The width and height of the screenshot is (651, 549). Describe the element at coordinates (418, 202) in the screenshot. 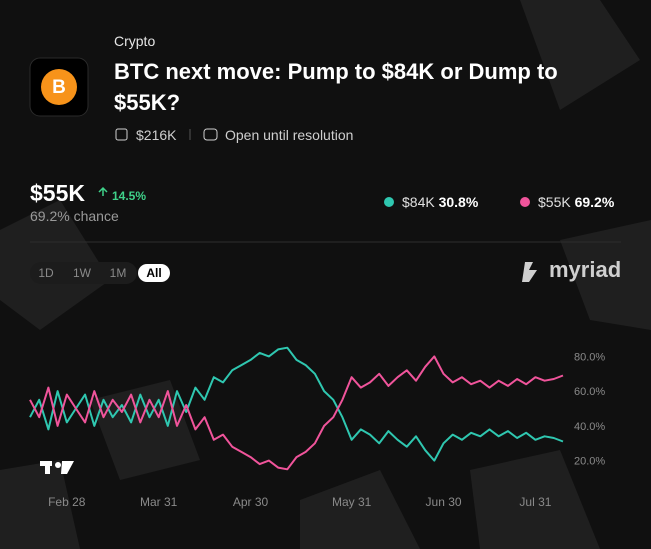

I see `legend-name: $84K` at that location.